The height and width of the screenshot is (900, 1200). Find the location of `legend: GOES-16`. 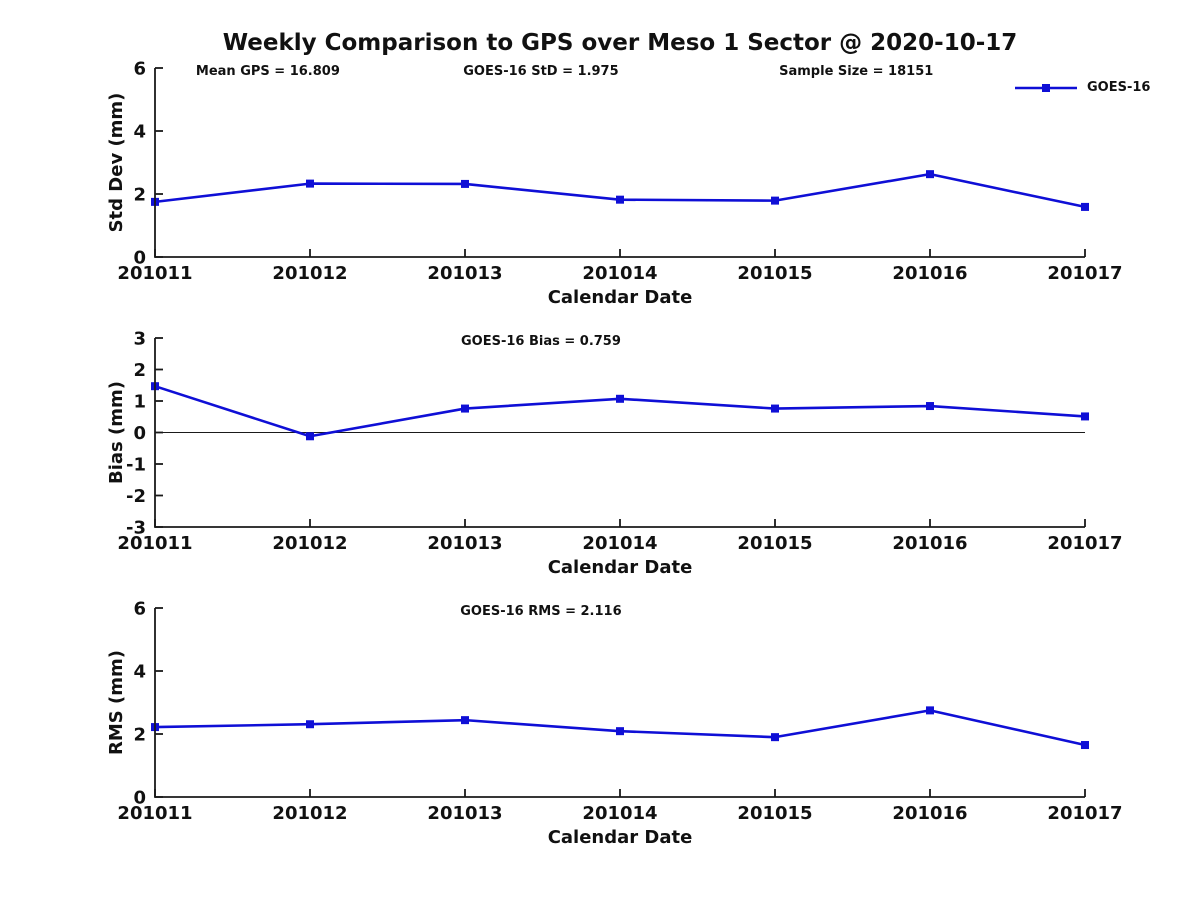

legend: GOES-16 is located at coordinates (1082, 87).